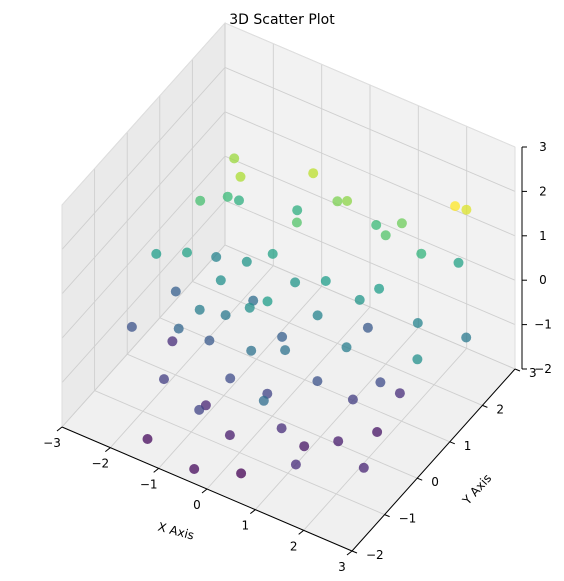  What do you see at coordinates (533, 373) in the screenshot?
I see `y-tick-label: 3` at bounding box center [533, 373].